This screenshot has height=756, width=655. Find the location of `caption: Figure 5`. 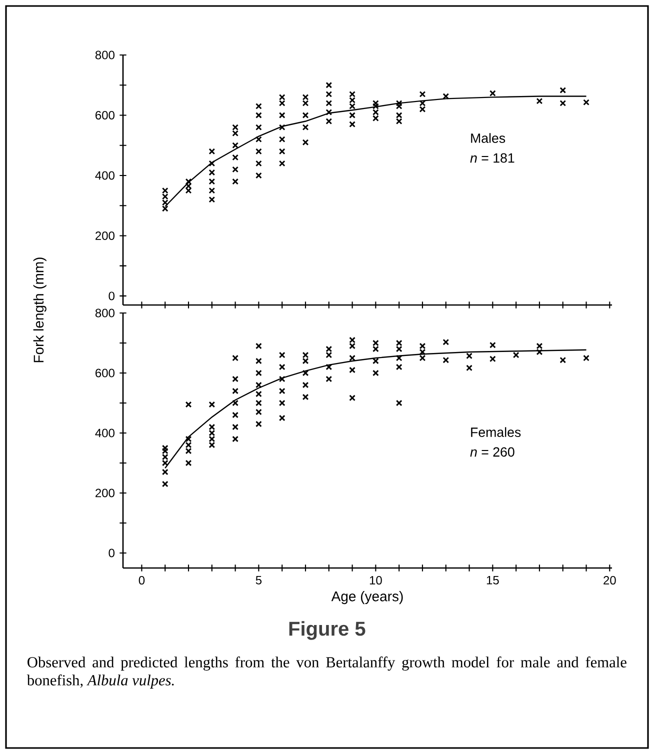

caption: Figure 5 is located at coordinates (327, 630).